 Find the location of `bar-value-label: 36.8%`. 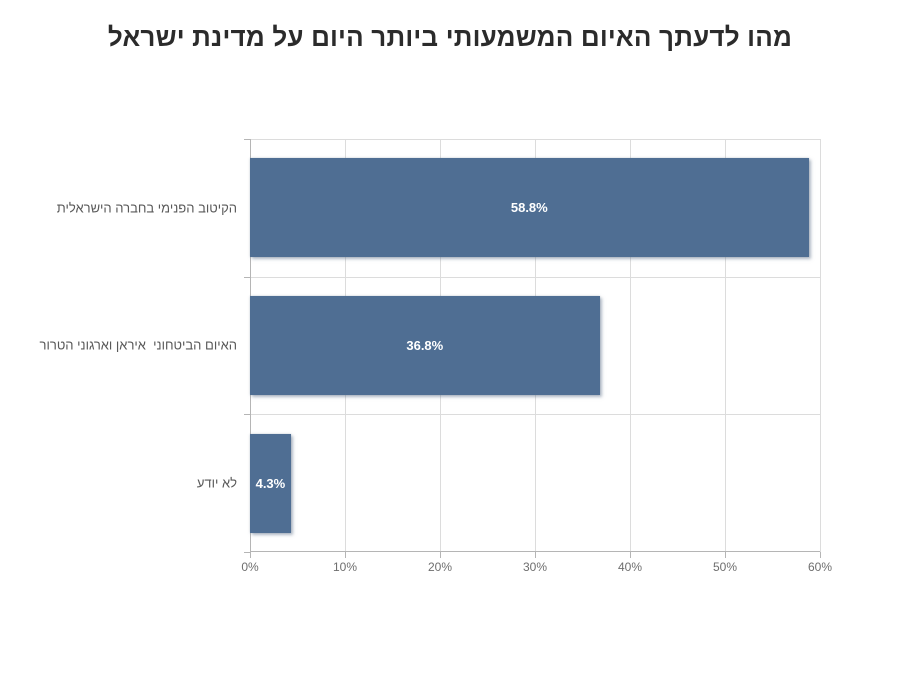

bar-value-label: 36.8% is located at coordinates (425, 345).